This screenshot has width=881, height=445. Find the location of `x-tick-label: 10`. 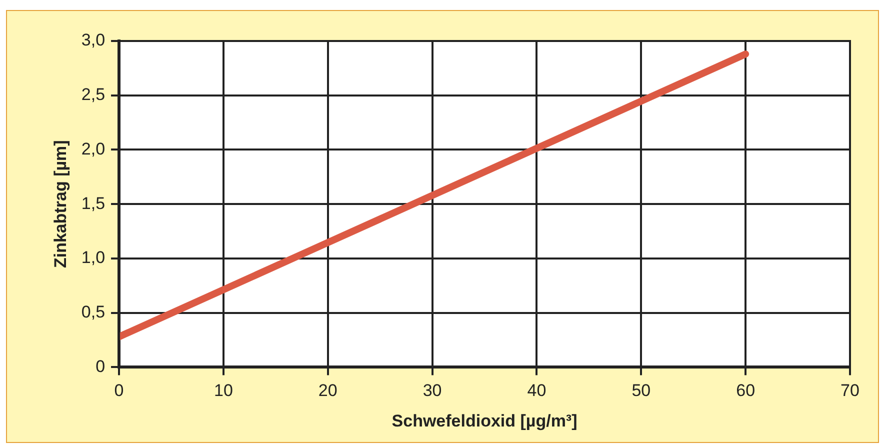

x-tick-label: 10 is located at coordinates (223, 390).